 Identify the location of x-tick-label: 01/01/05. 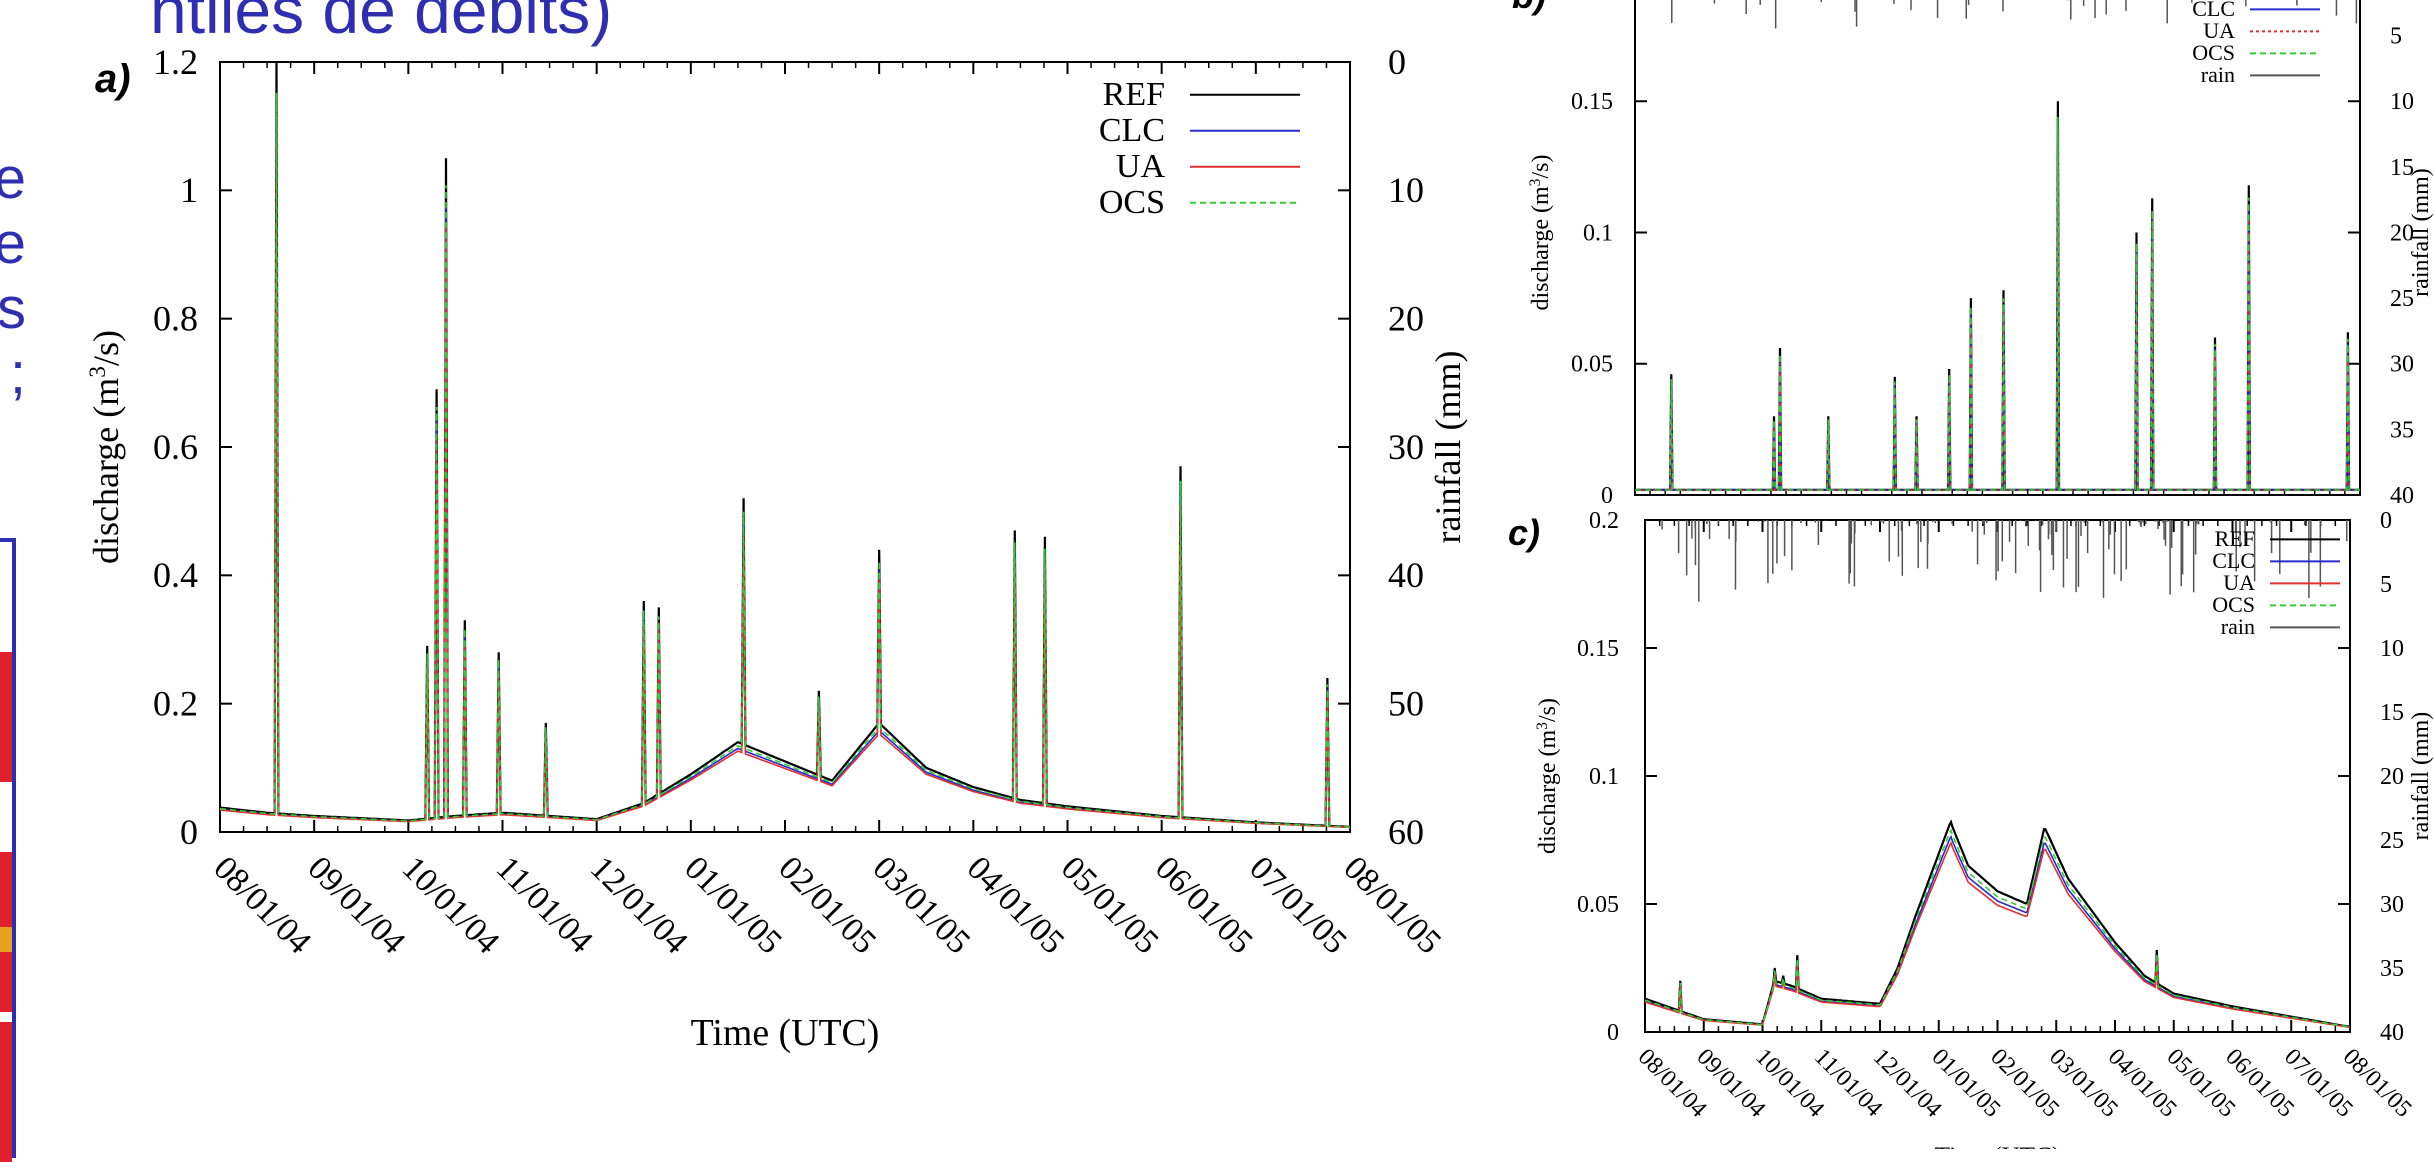
(733, 905).